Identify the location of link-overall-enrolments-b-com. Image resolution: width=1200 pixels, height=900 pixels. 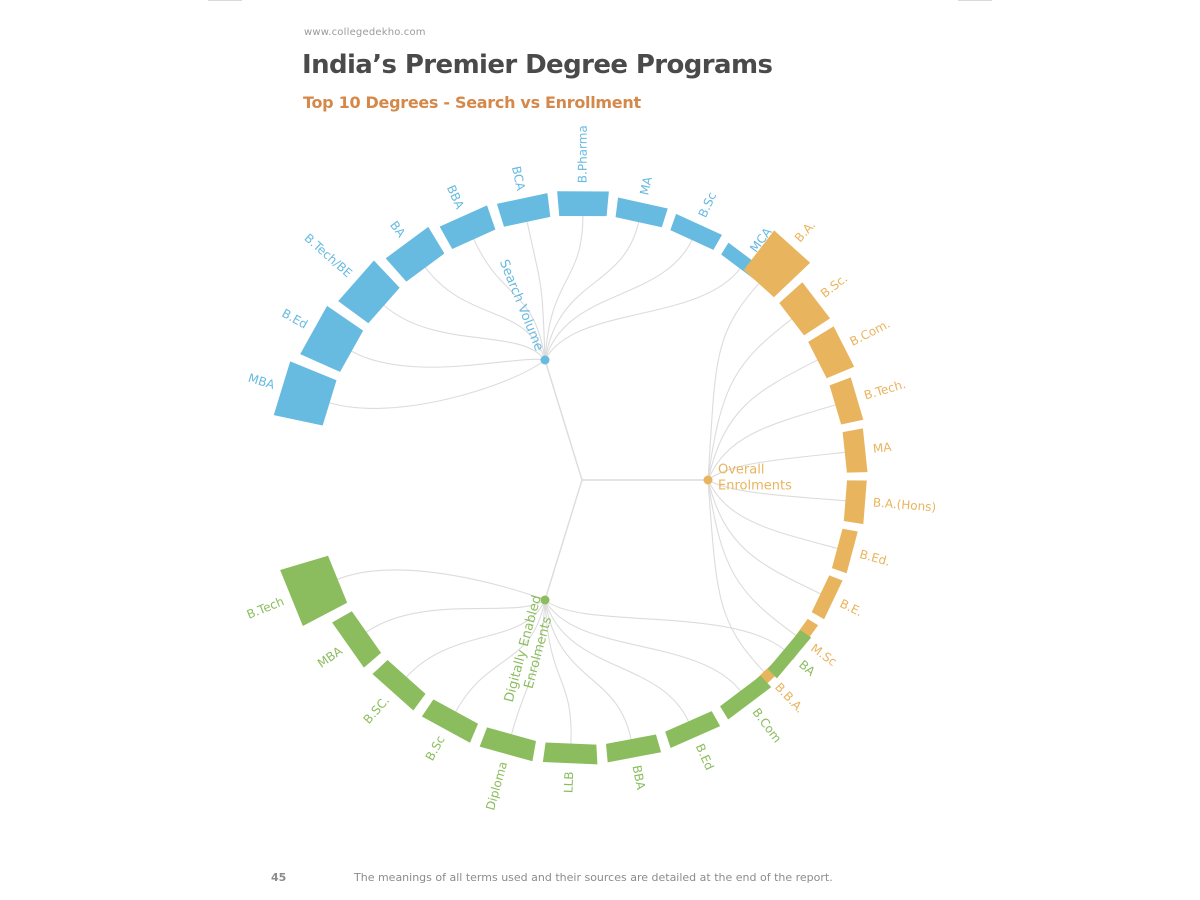
(763, 420).